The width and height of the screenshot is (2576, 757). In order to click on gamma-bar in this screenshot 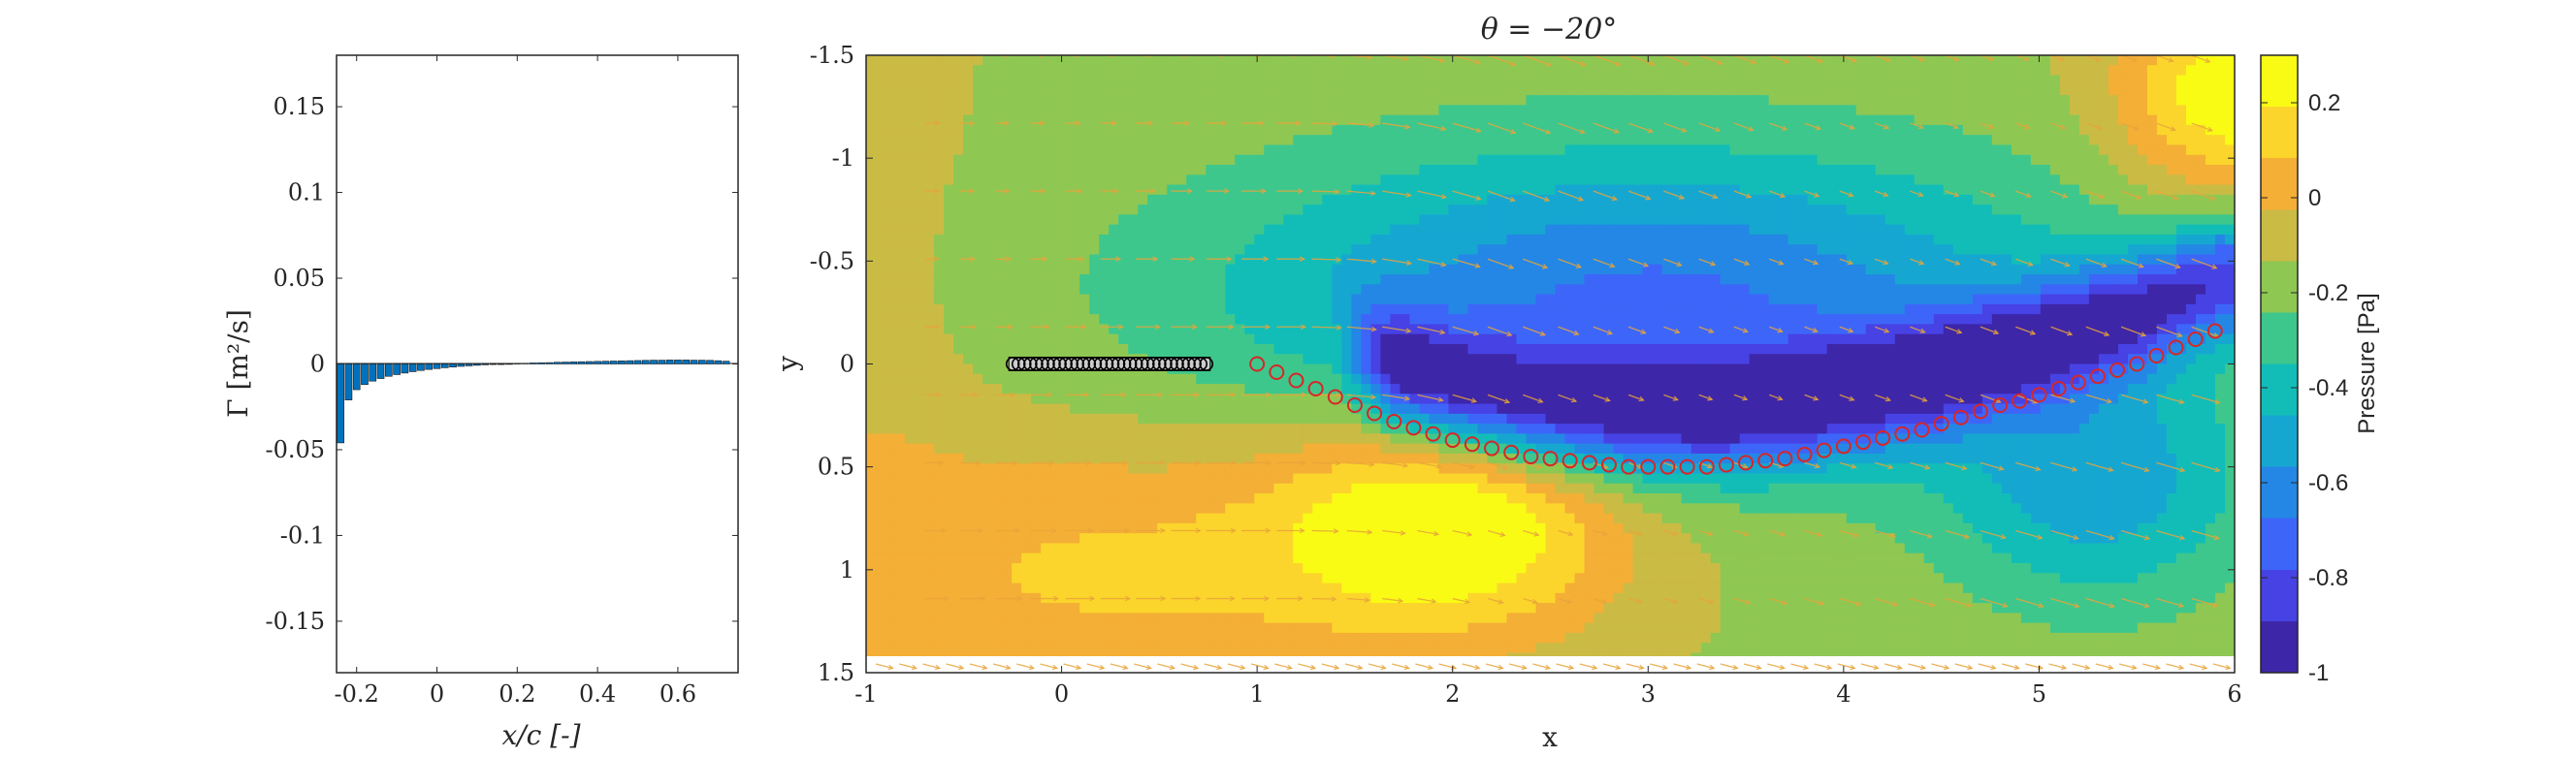, I will do `click(637, 362)`.